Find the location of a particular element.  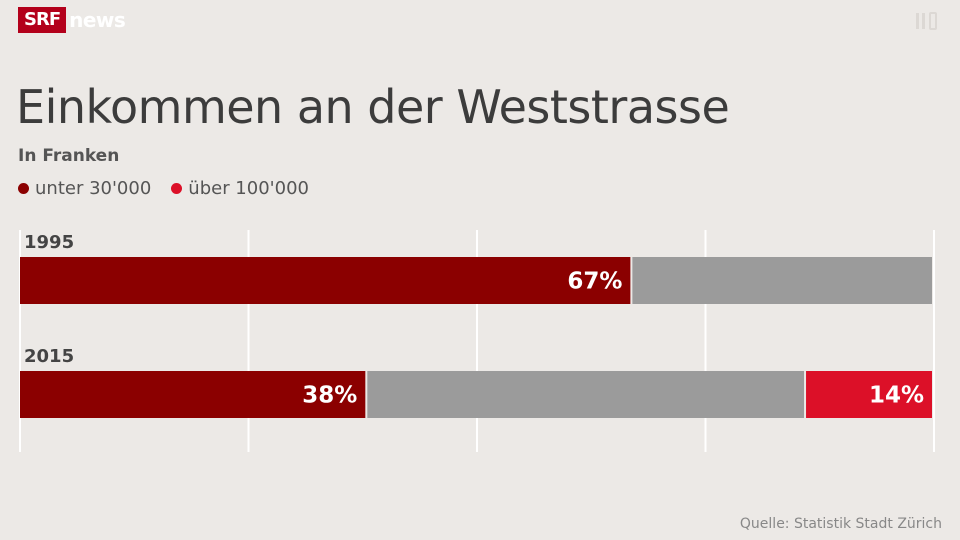

bar-2015-low is located at coordinates (193, 394).